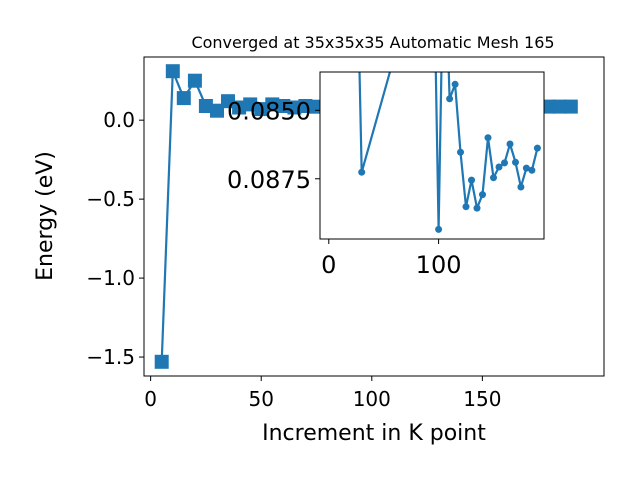 The height and width of the screenshot is (480, 640). I want to click on inset-series-group, so click(449, 152).